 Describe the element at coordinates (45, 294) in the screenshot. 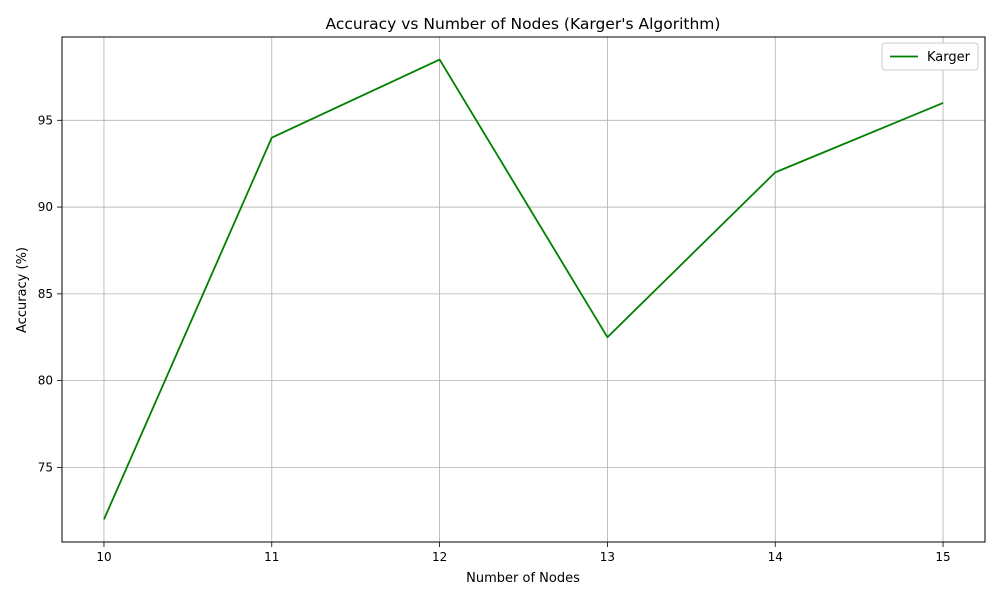

I see `y-tick-label: 85` at that location.